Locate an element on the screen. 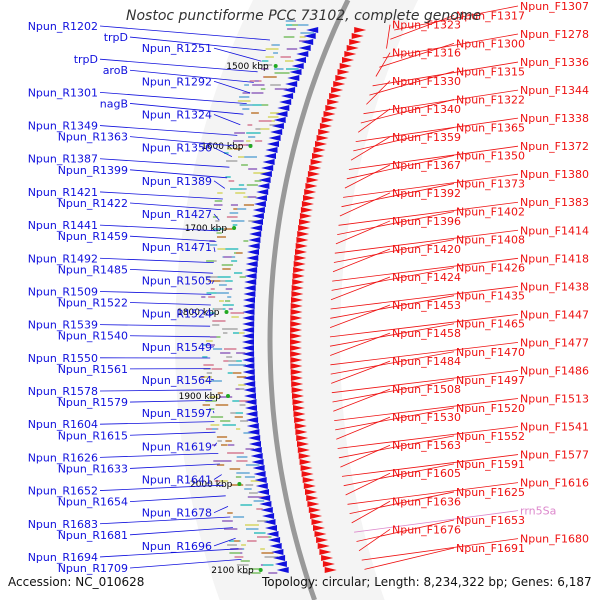 The image size is (600, 600). reverse-gene-label: Npun_R1550 is located at coordinates (63, 358).